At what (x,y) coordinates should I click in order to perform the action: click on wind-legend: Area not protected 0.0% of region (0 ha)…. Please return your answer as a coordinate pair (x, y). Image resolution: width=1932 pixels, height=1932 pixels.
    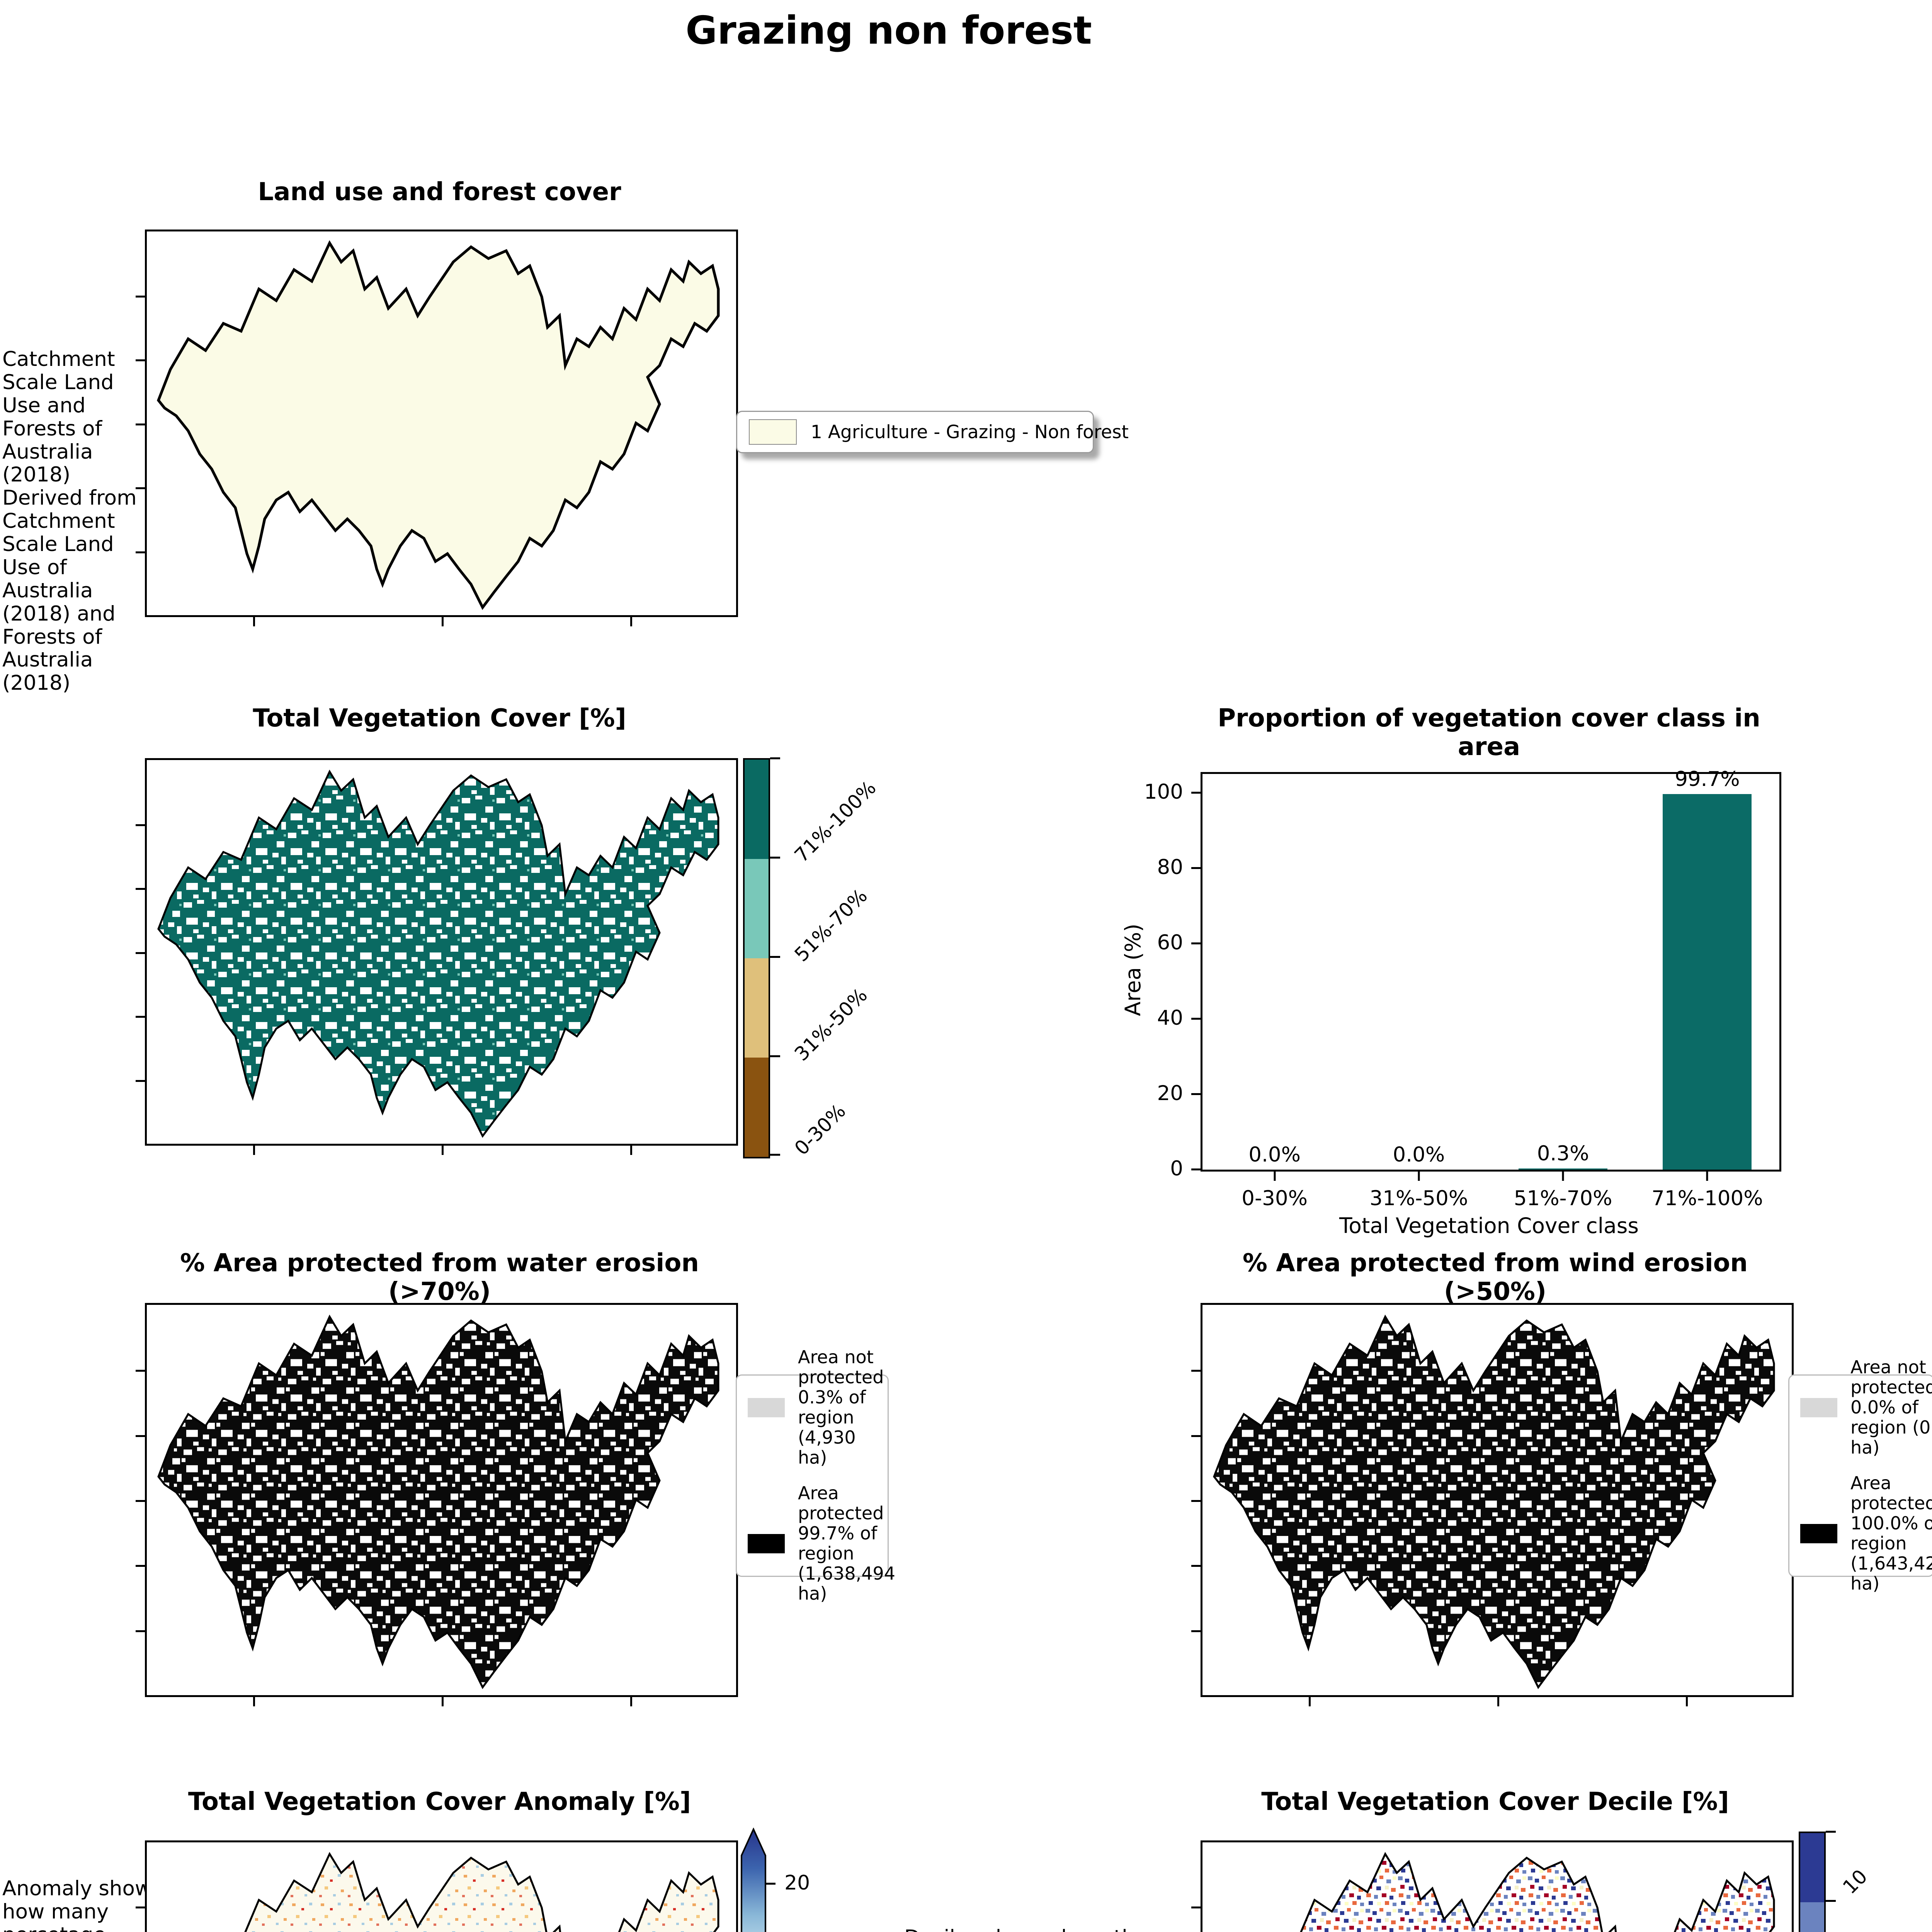
    Looking at the image, I should click on (1860, 1476).